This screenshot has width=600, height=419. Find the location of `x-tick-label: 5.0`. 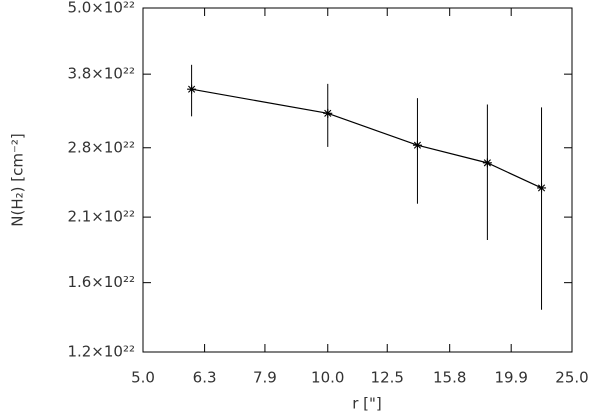

x-tick-label: 5.0 is located at coordinates (143, 378).